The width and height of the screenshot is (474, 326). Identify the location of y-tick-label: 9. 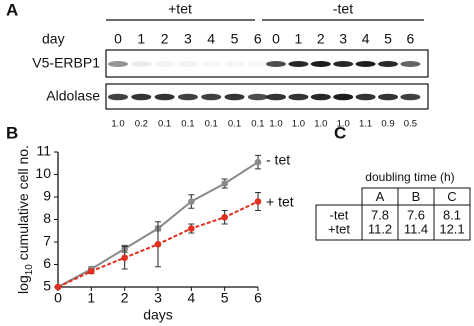
(47, 196).